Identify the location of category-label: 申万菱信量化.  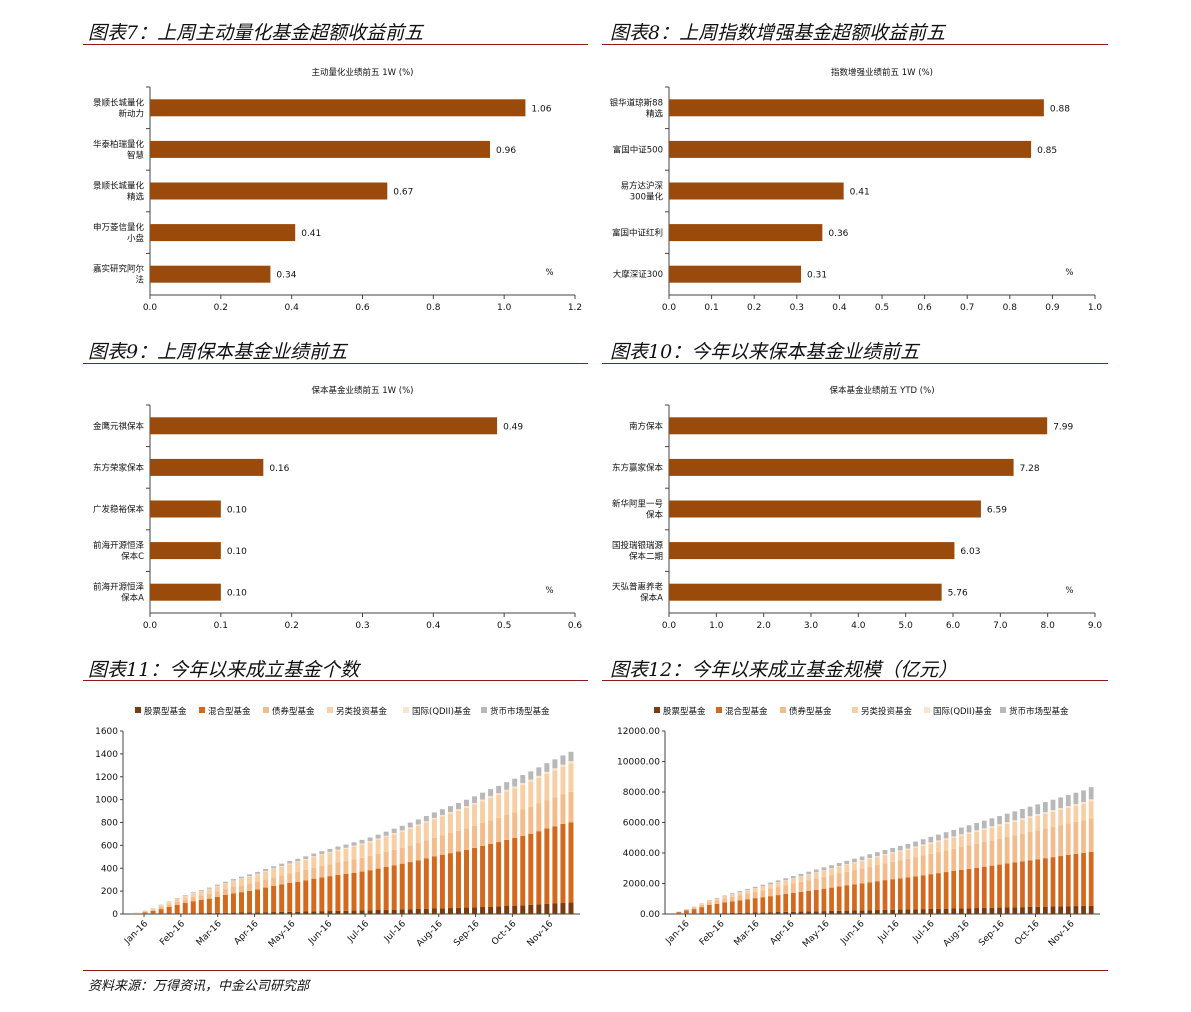
(119, 227).